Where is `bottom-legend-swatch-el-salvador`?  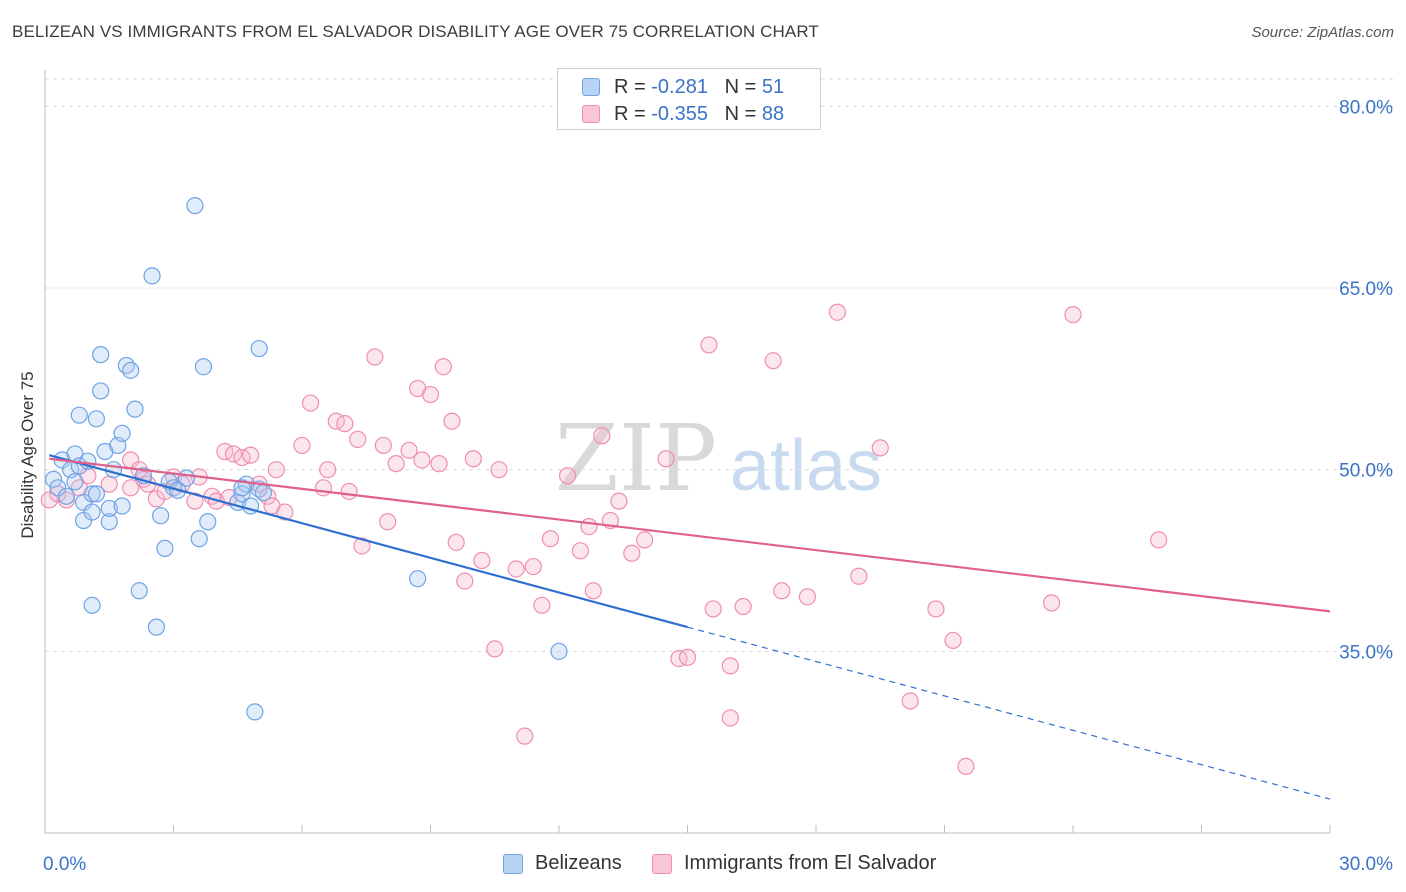 bottom-legend-swatch-el-salvador is located at coordinates (662, 864).